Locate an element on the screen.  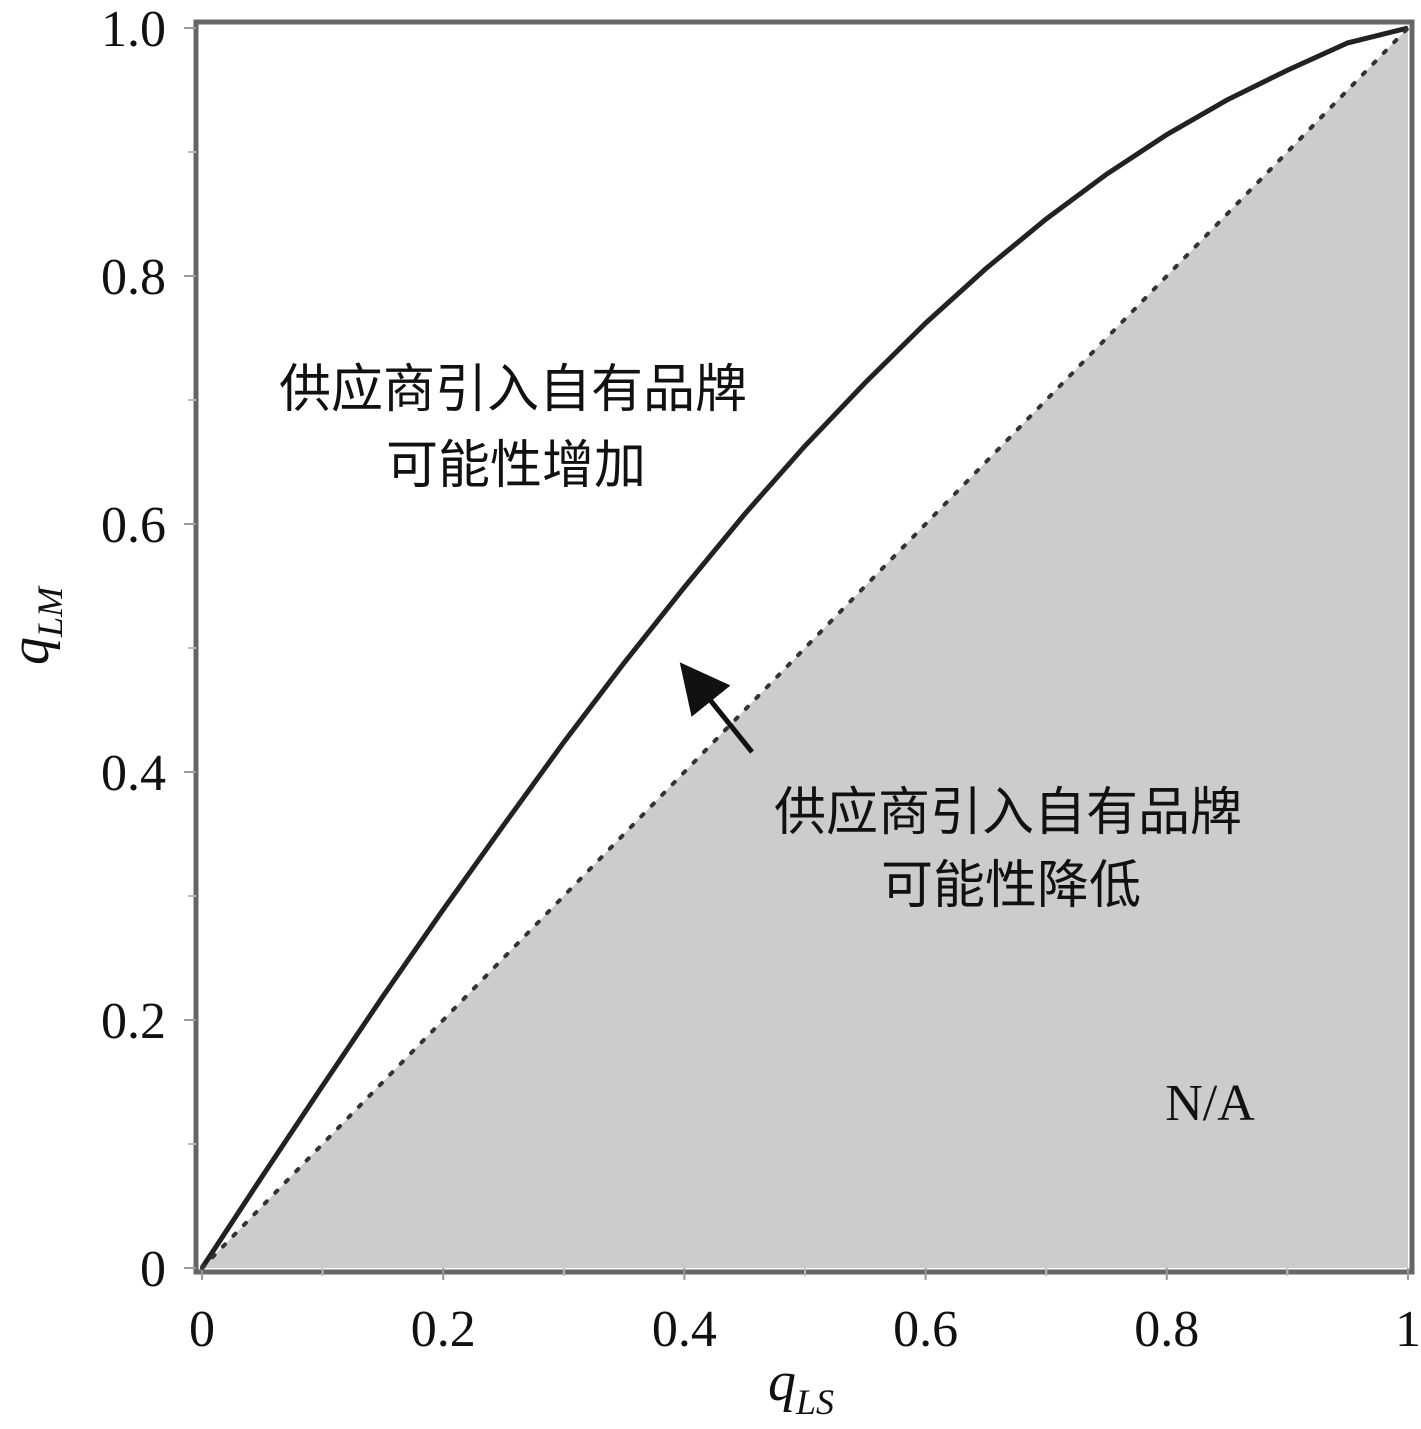
x-tick-label-3: 0.6 is located at coordinates (925, 1329).